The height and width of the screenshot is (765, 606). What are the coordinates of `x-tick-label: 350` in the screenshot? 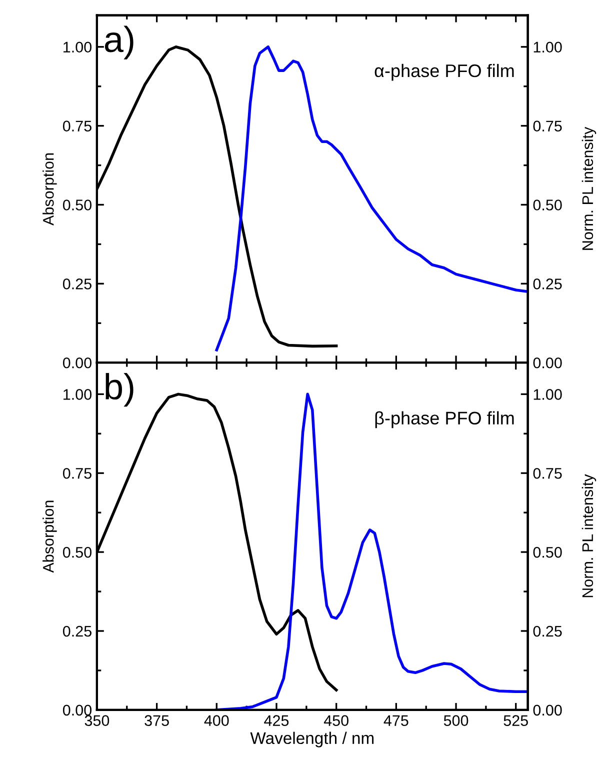 It's located at (97, 720).